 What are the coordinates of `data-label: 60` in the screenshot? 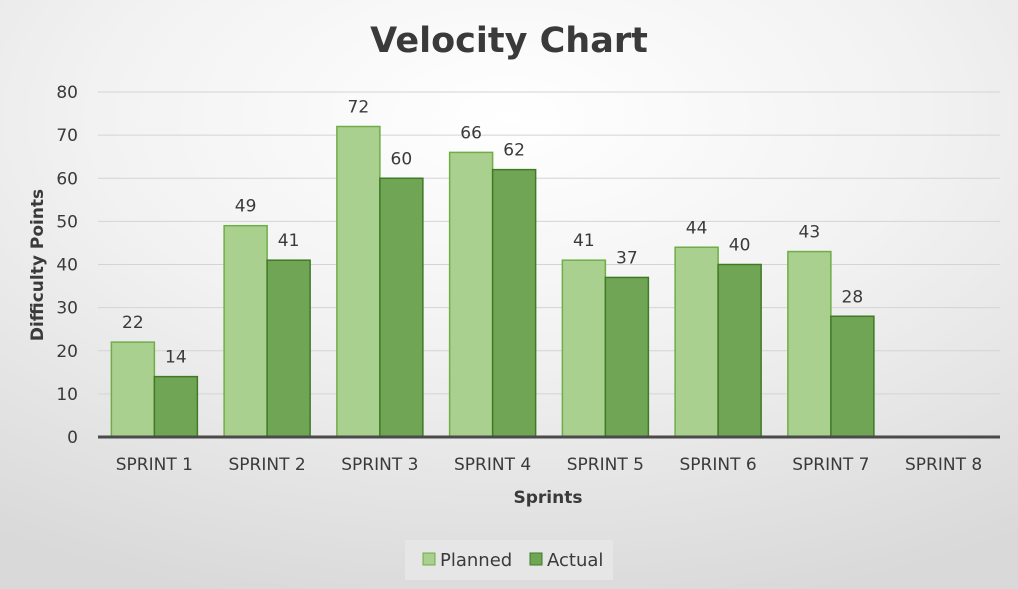 It's located at (402, 159).